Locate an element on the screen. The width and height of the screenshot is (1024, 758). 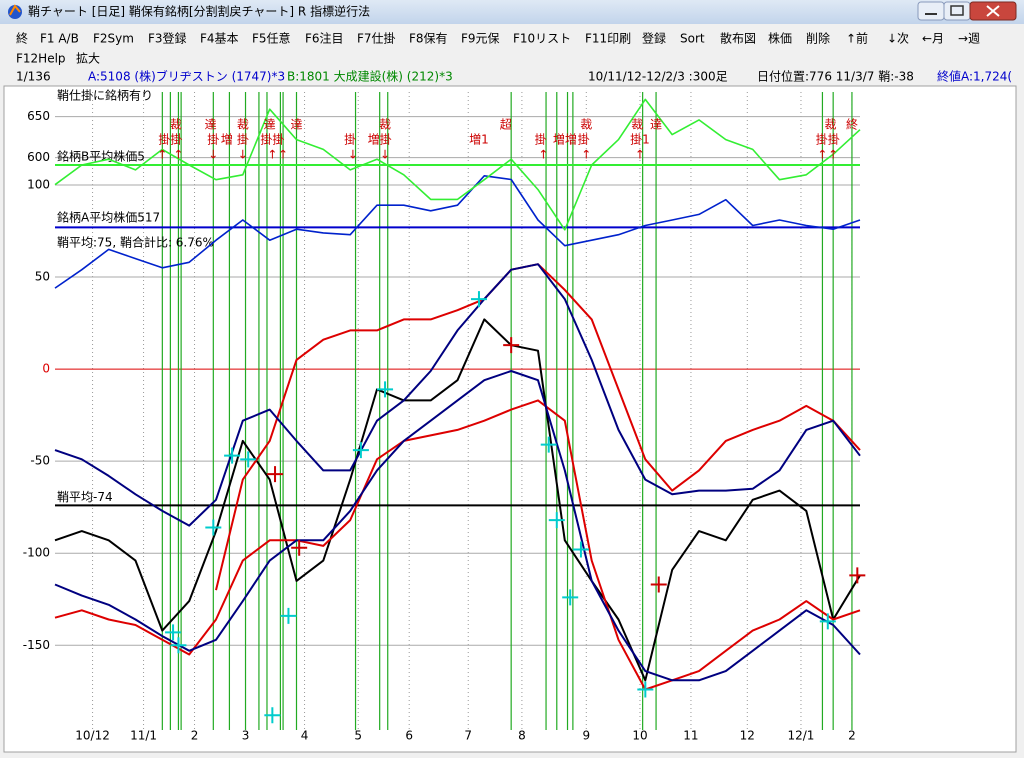
menu-item: 削除 is located at coordinates (818, 38).